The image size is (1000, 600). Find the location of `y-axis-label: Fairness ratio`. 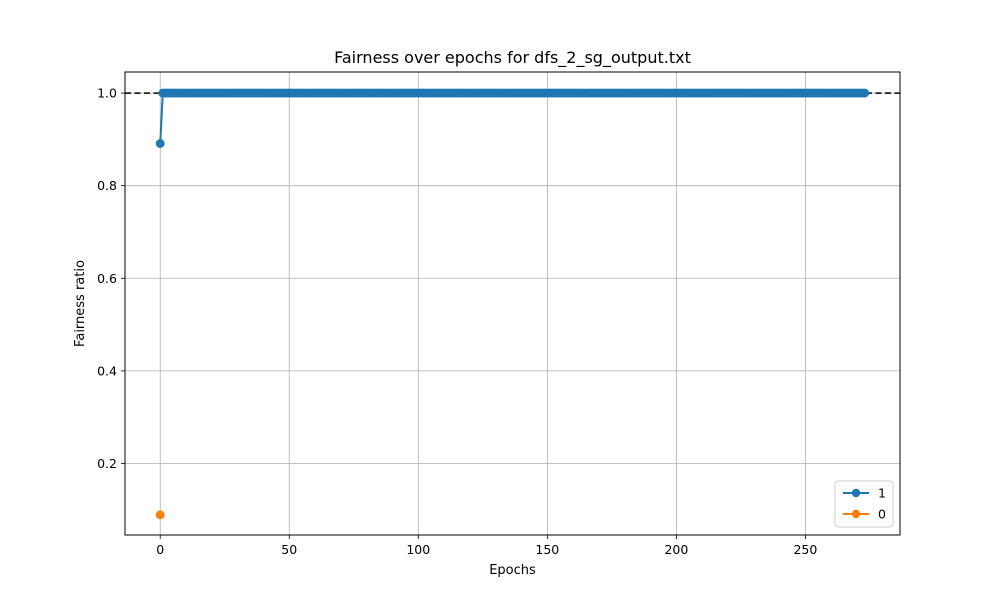

y-axis-label: Fairness ratio is located at coordinates (80, 303).